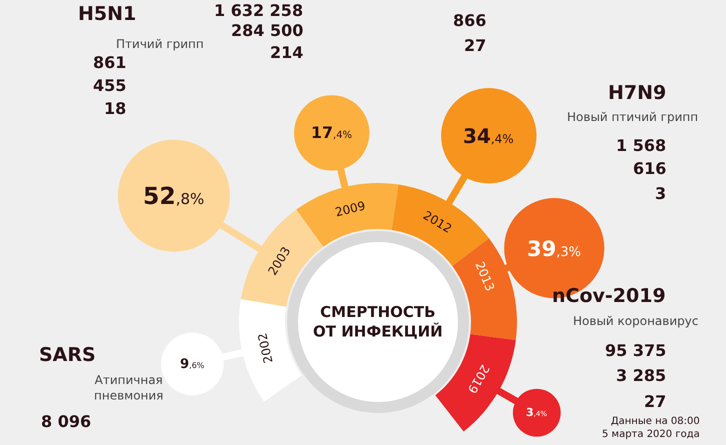  What do you see at coordinates (109, 62) in the screenshot?
I see `text: 861` at bounding box center [109, 62].